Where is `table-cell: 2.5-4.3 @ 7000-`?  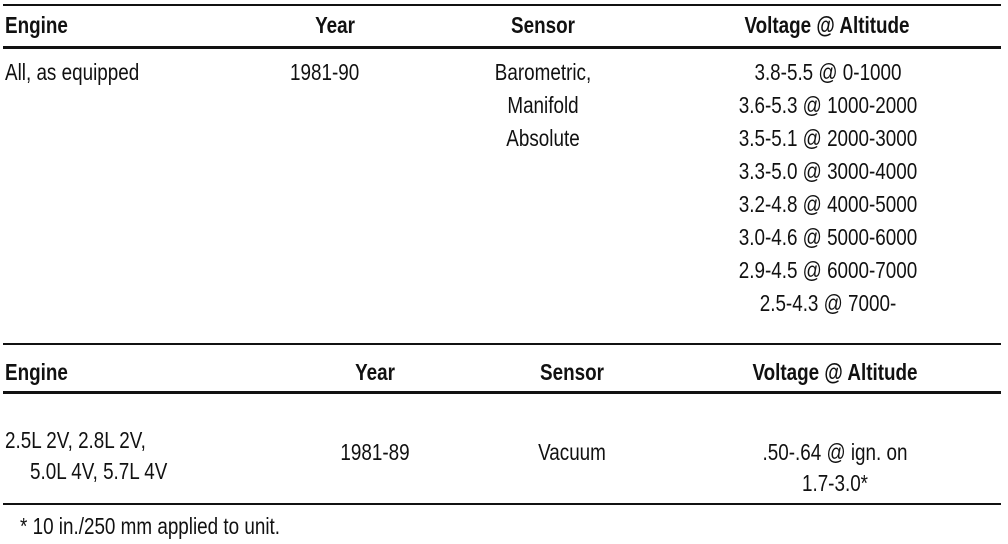
table-cell: 2.5-4.3 @ 7000- is located at coordinates (828, 303).